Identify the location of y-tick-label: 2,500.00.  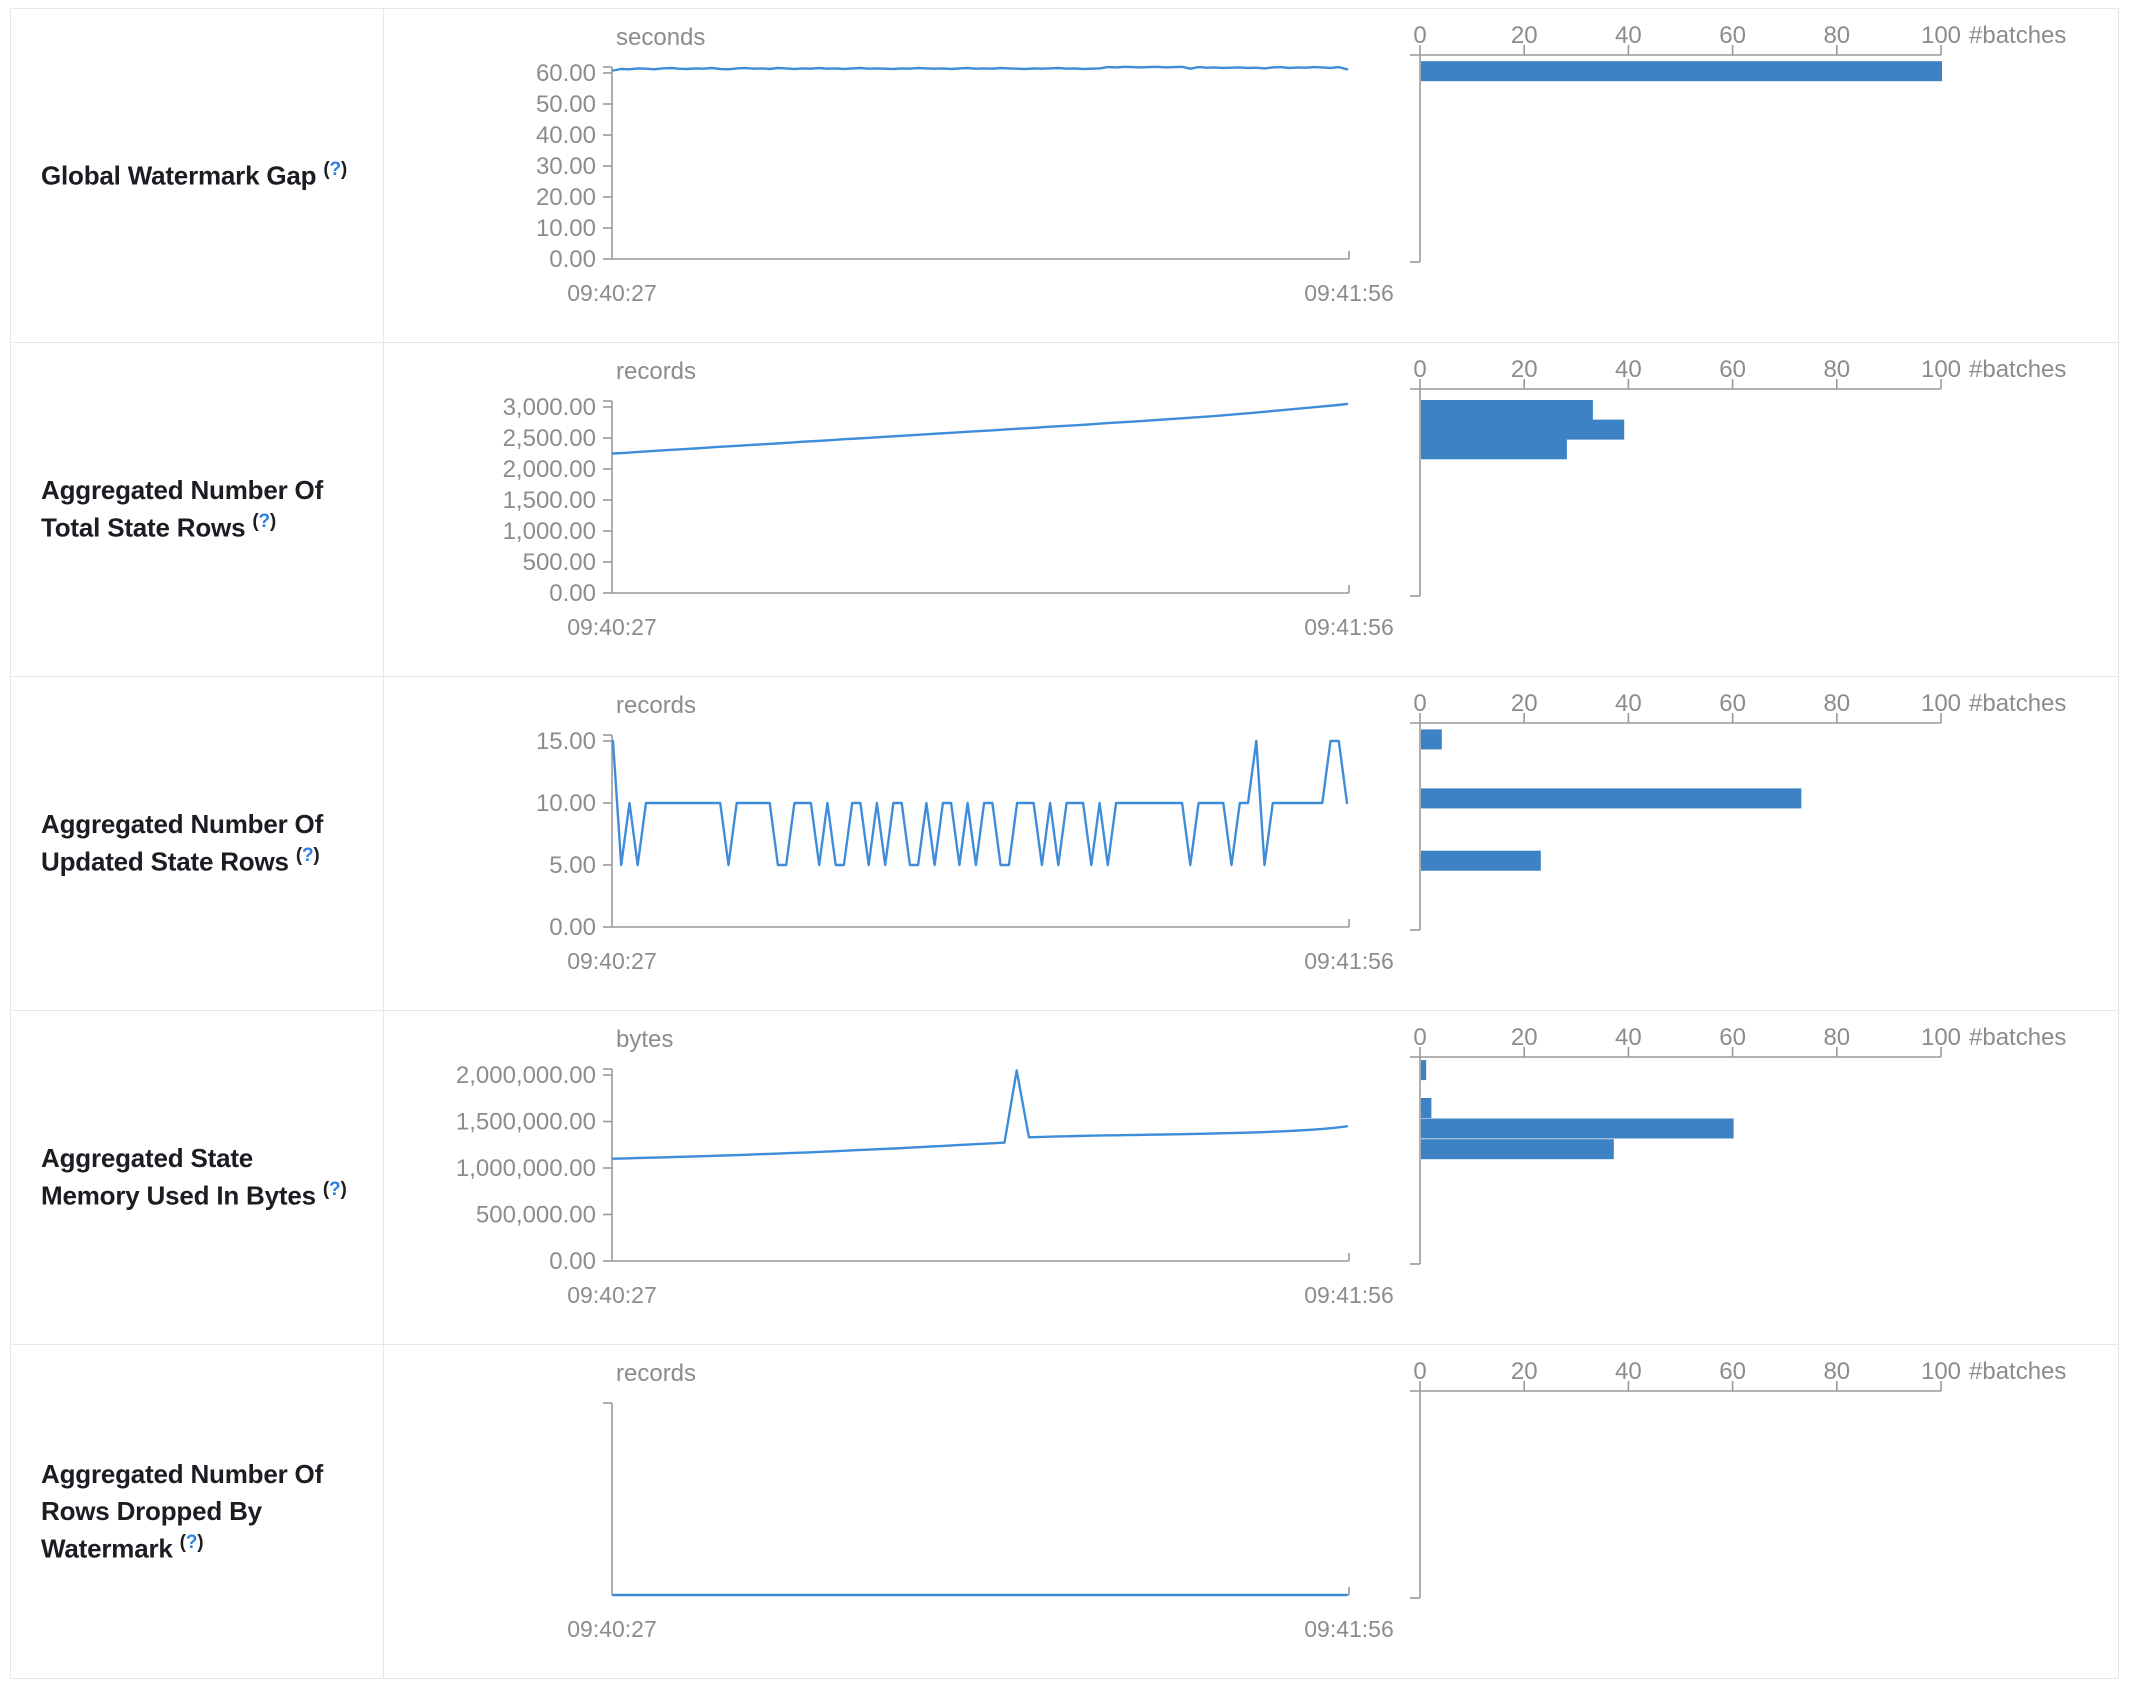
(549, 438).